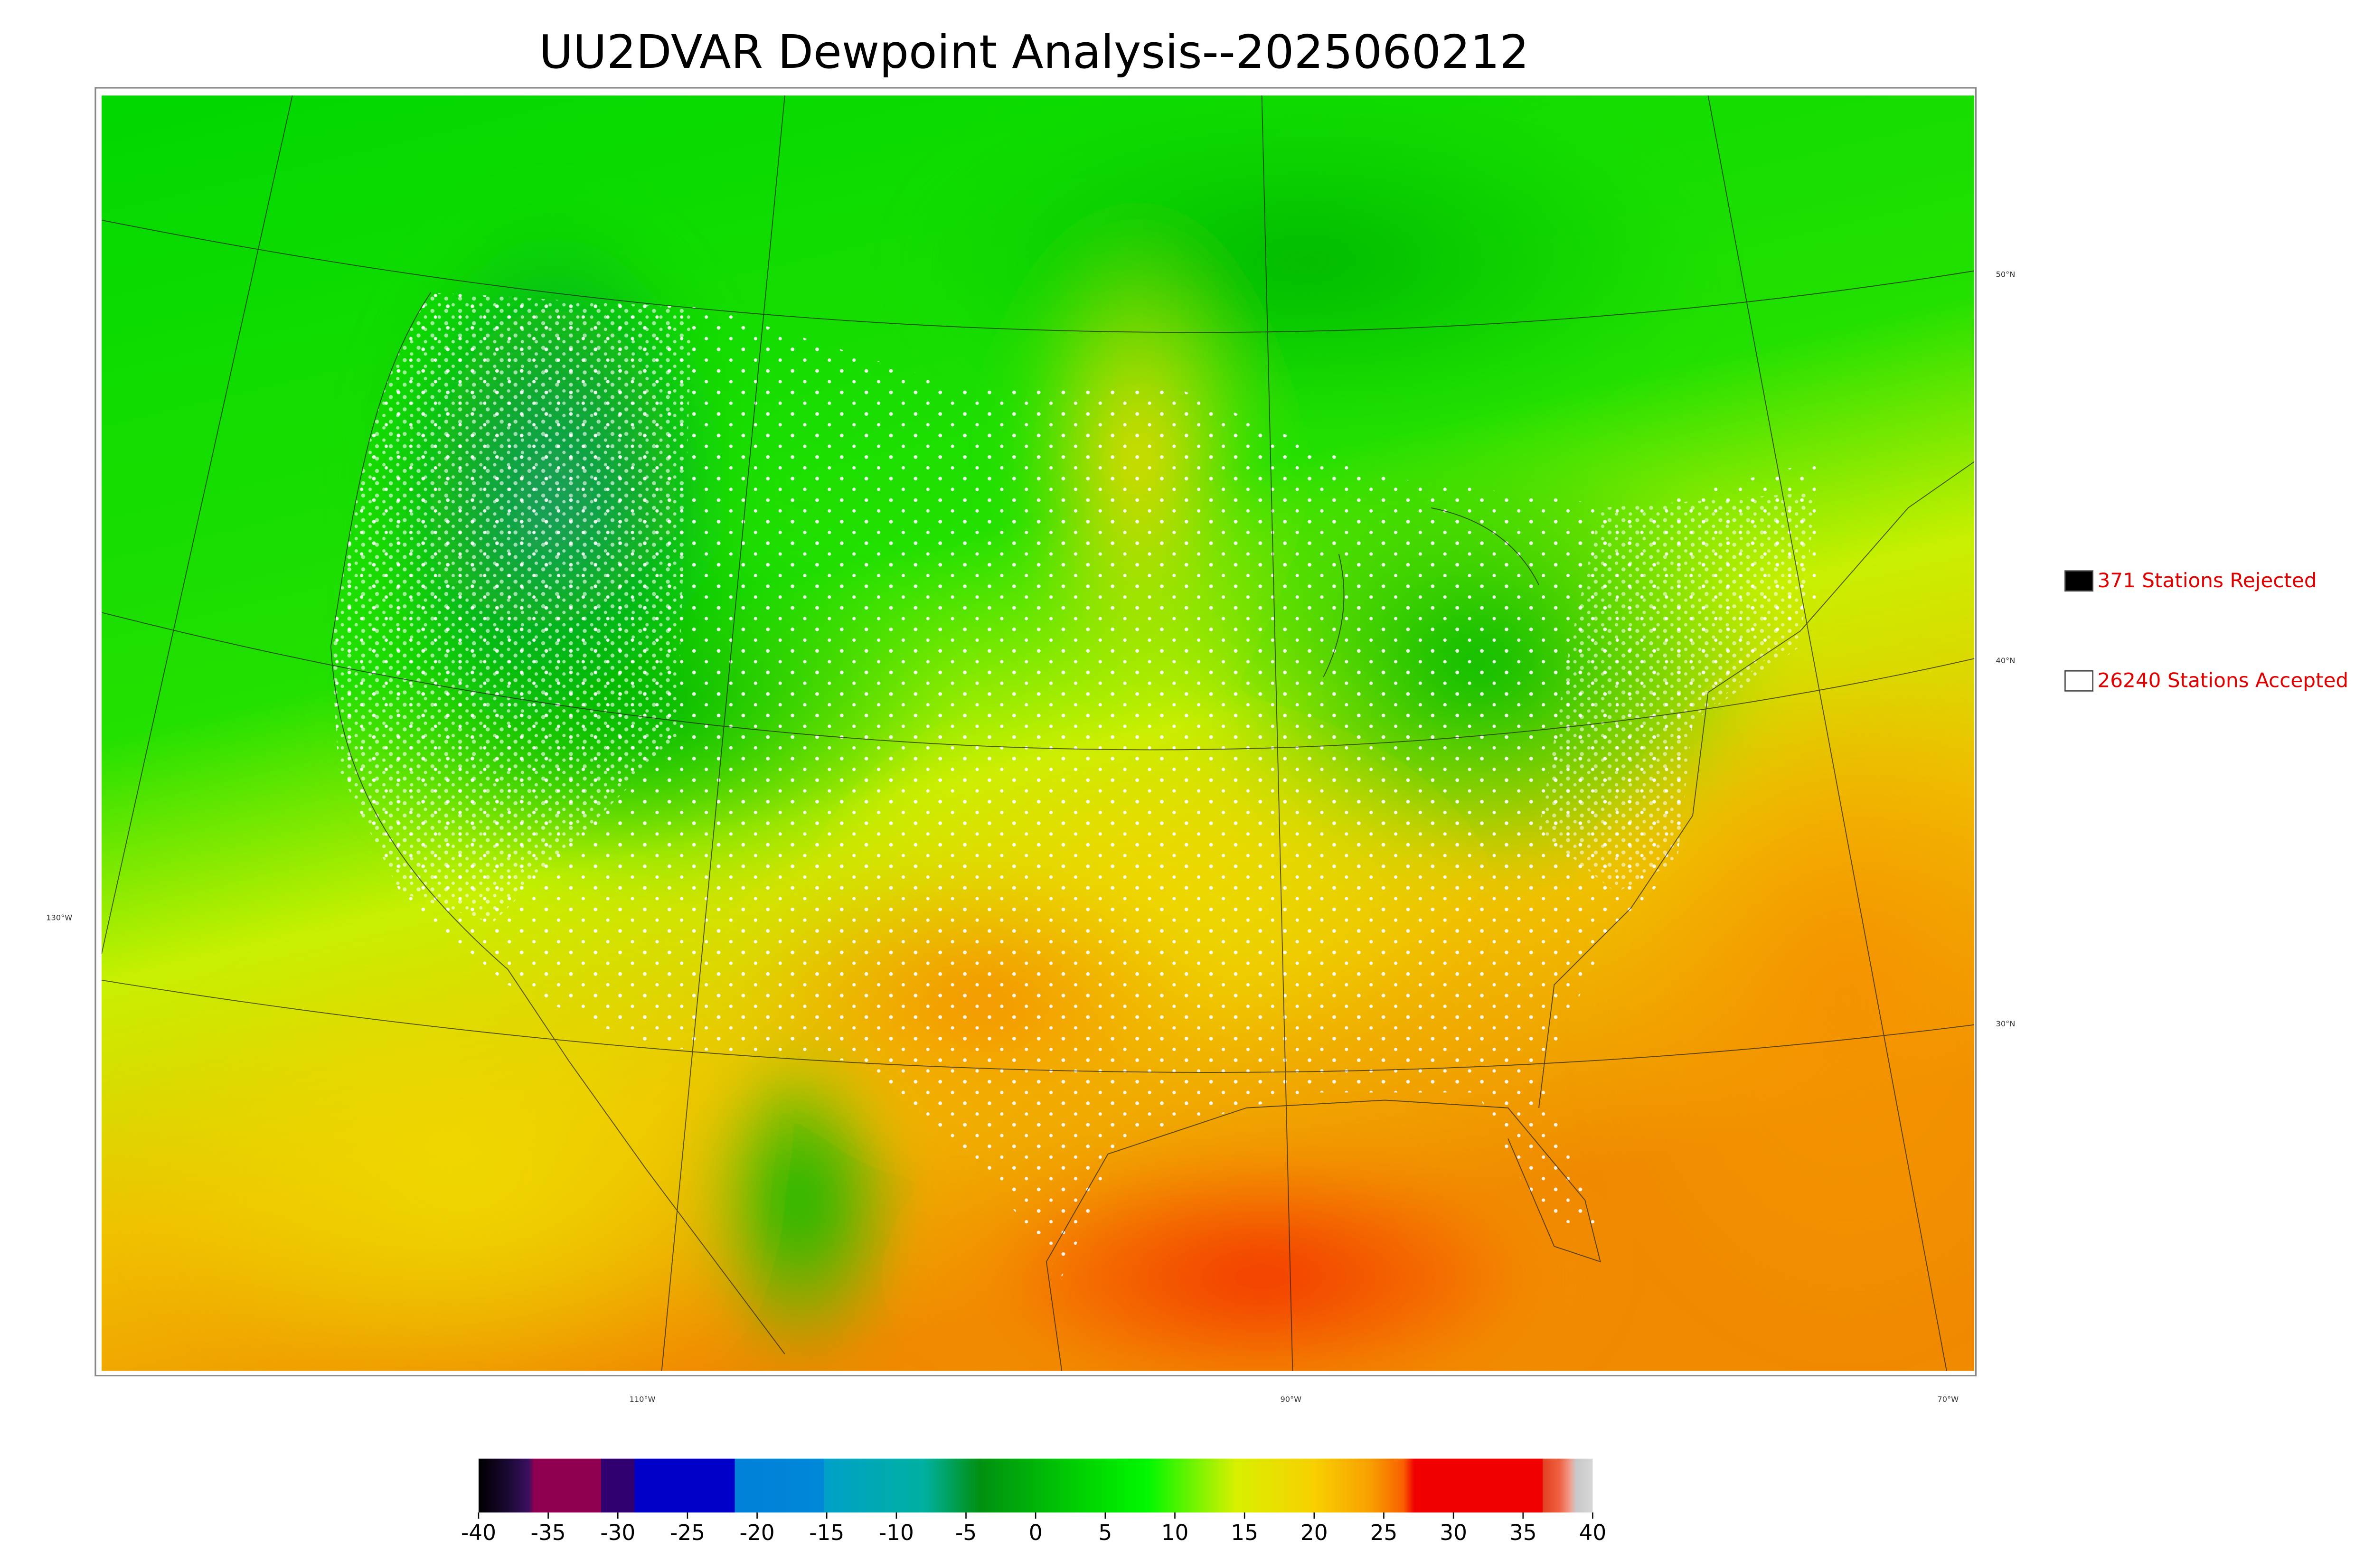  What do you see at coordinates (2079, 681) in the screenshot?
I see `legend-swatch-accepted` at bounding box center [2079, 681].